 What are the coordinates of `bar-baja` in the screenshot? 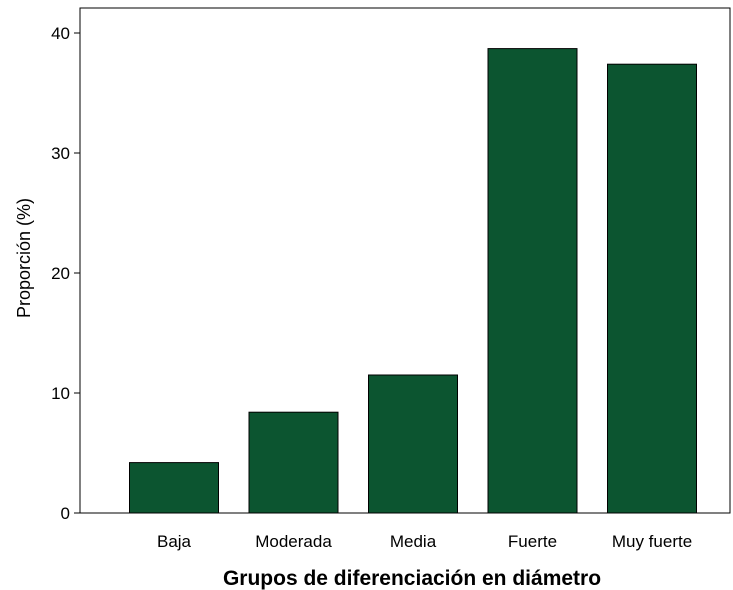 It's located at (174, 488).